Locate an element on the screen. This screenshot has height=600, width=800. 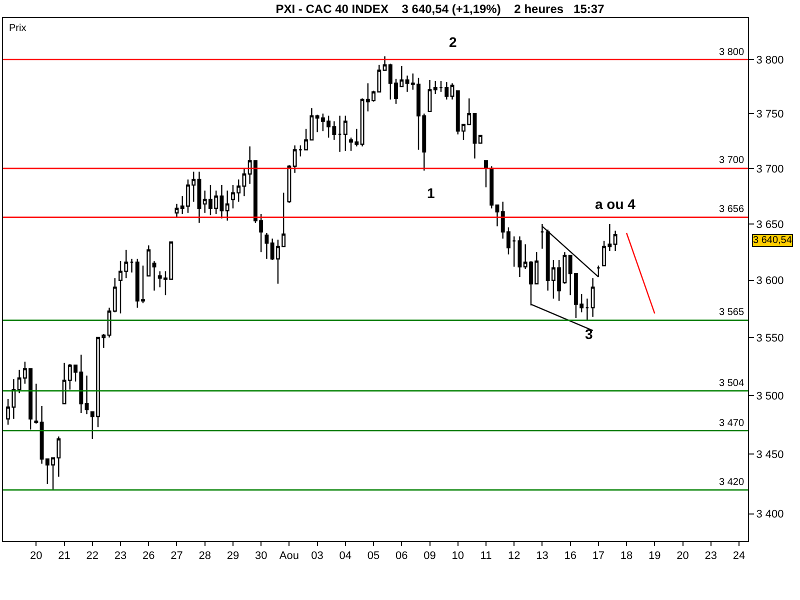
x-tick-label: 29 is located at coordinates (233, 556).